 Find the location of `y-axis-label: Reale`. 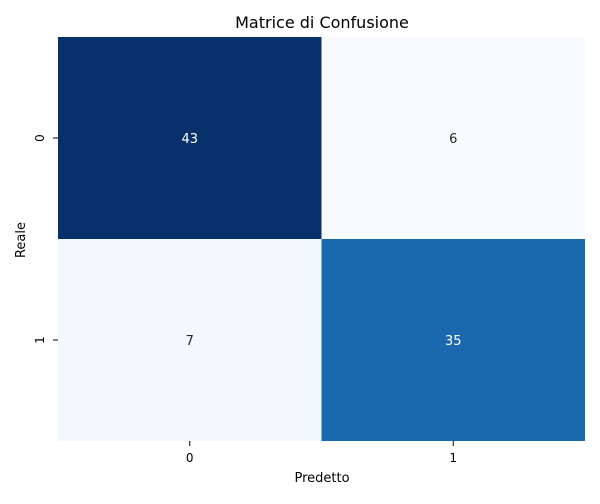

y-axis-label: Reale is located at coordinates (21, 240).